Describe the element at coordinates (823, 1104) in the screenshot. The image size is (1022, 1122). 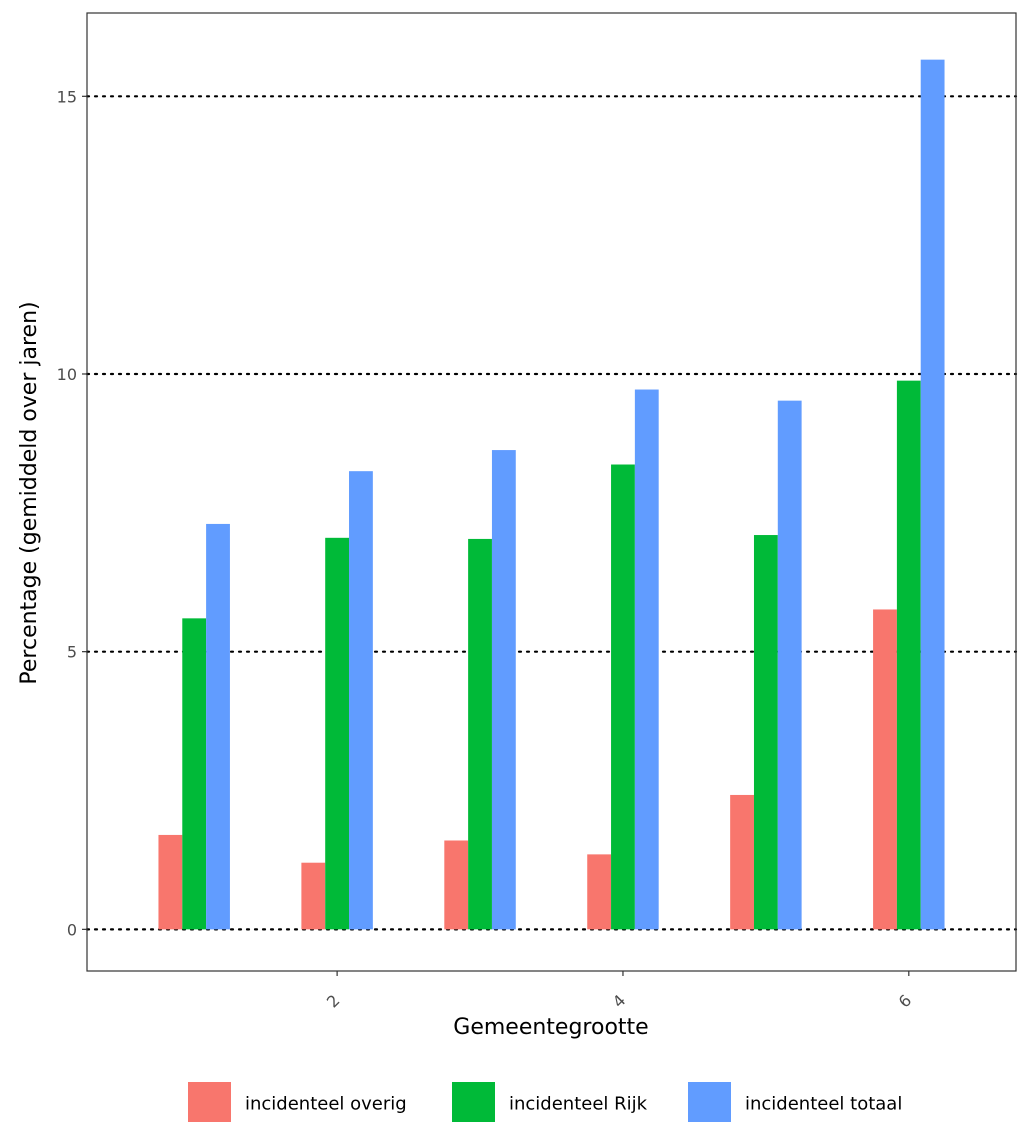
I see `legend-label-3: incidenteel totaal` at that location.